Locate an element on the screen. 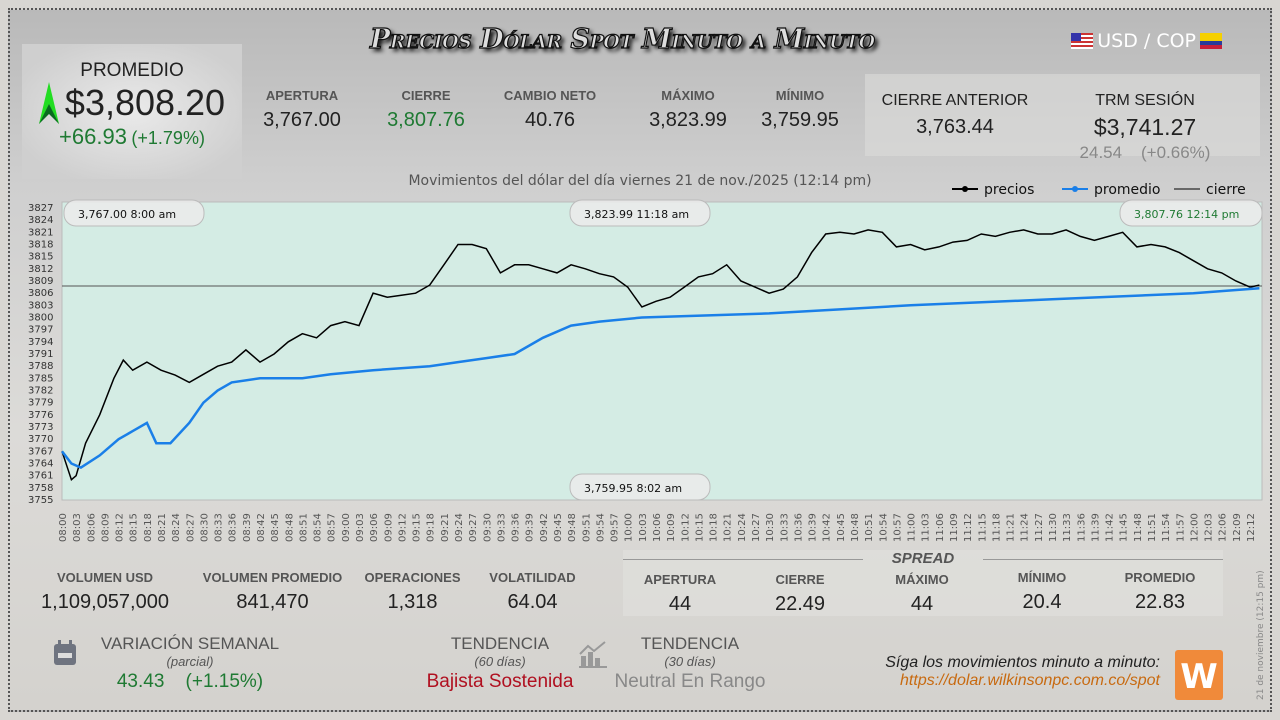  x-tick-label: 09:51 is located at coordinates (586, 527).